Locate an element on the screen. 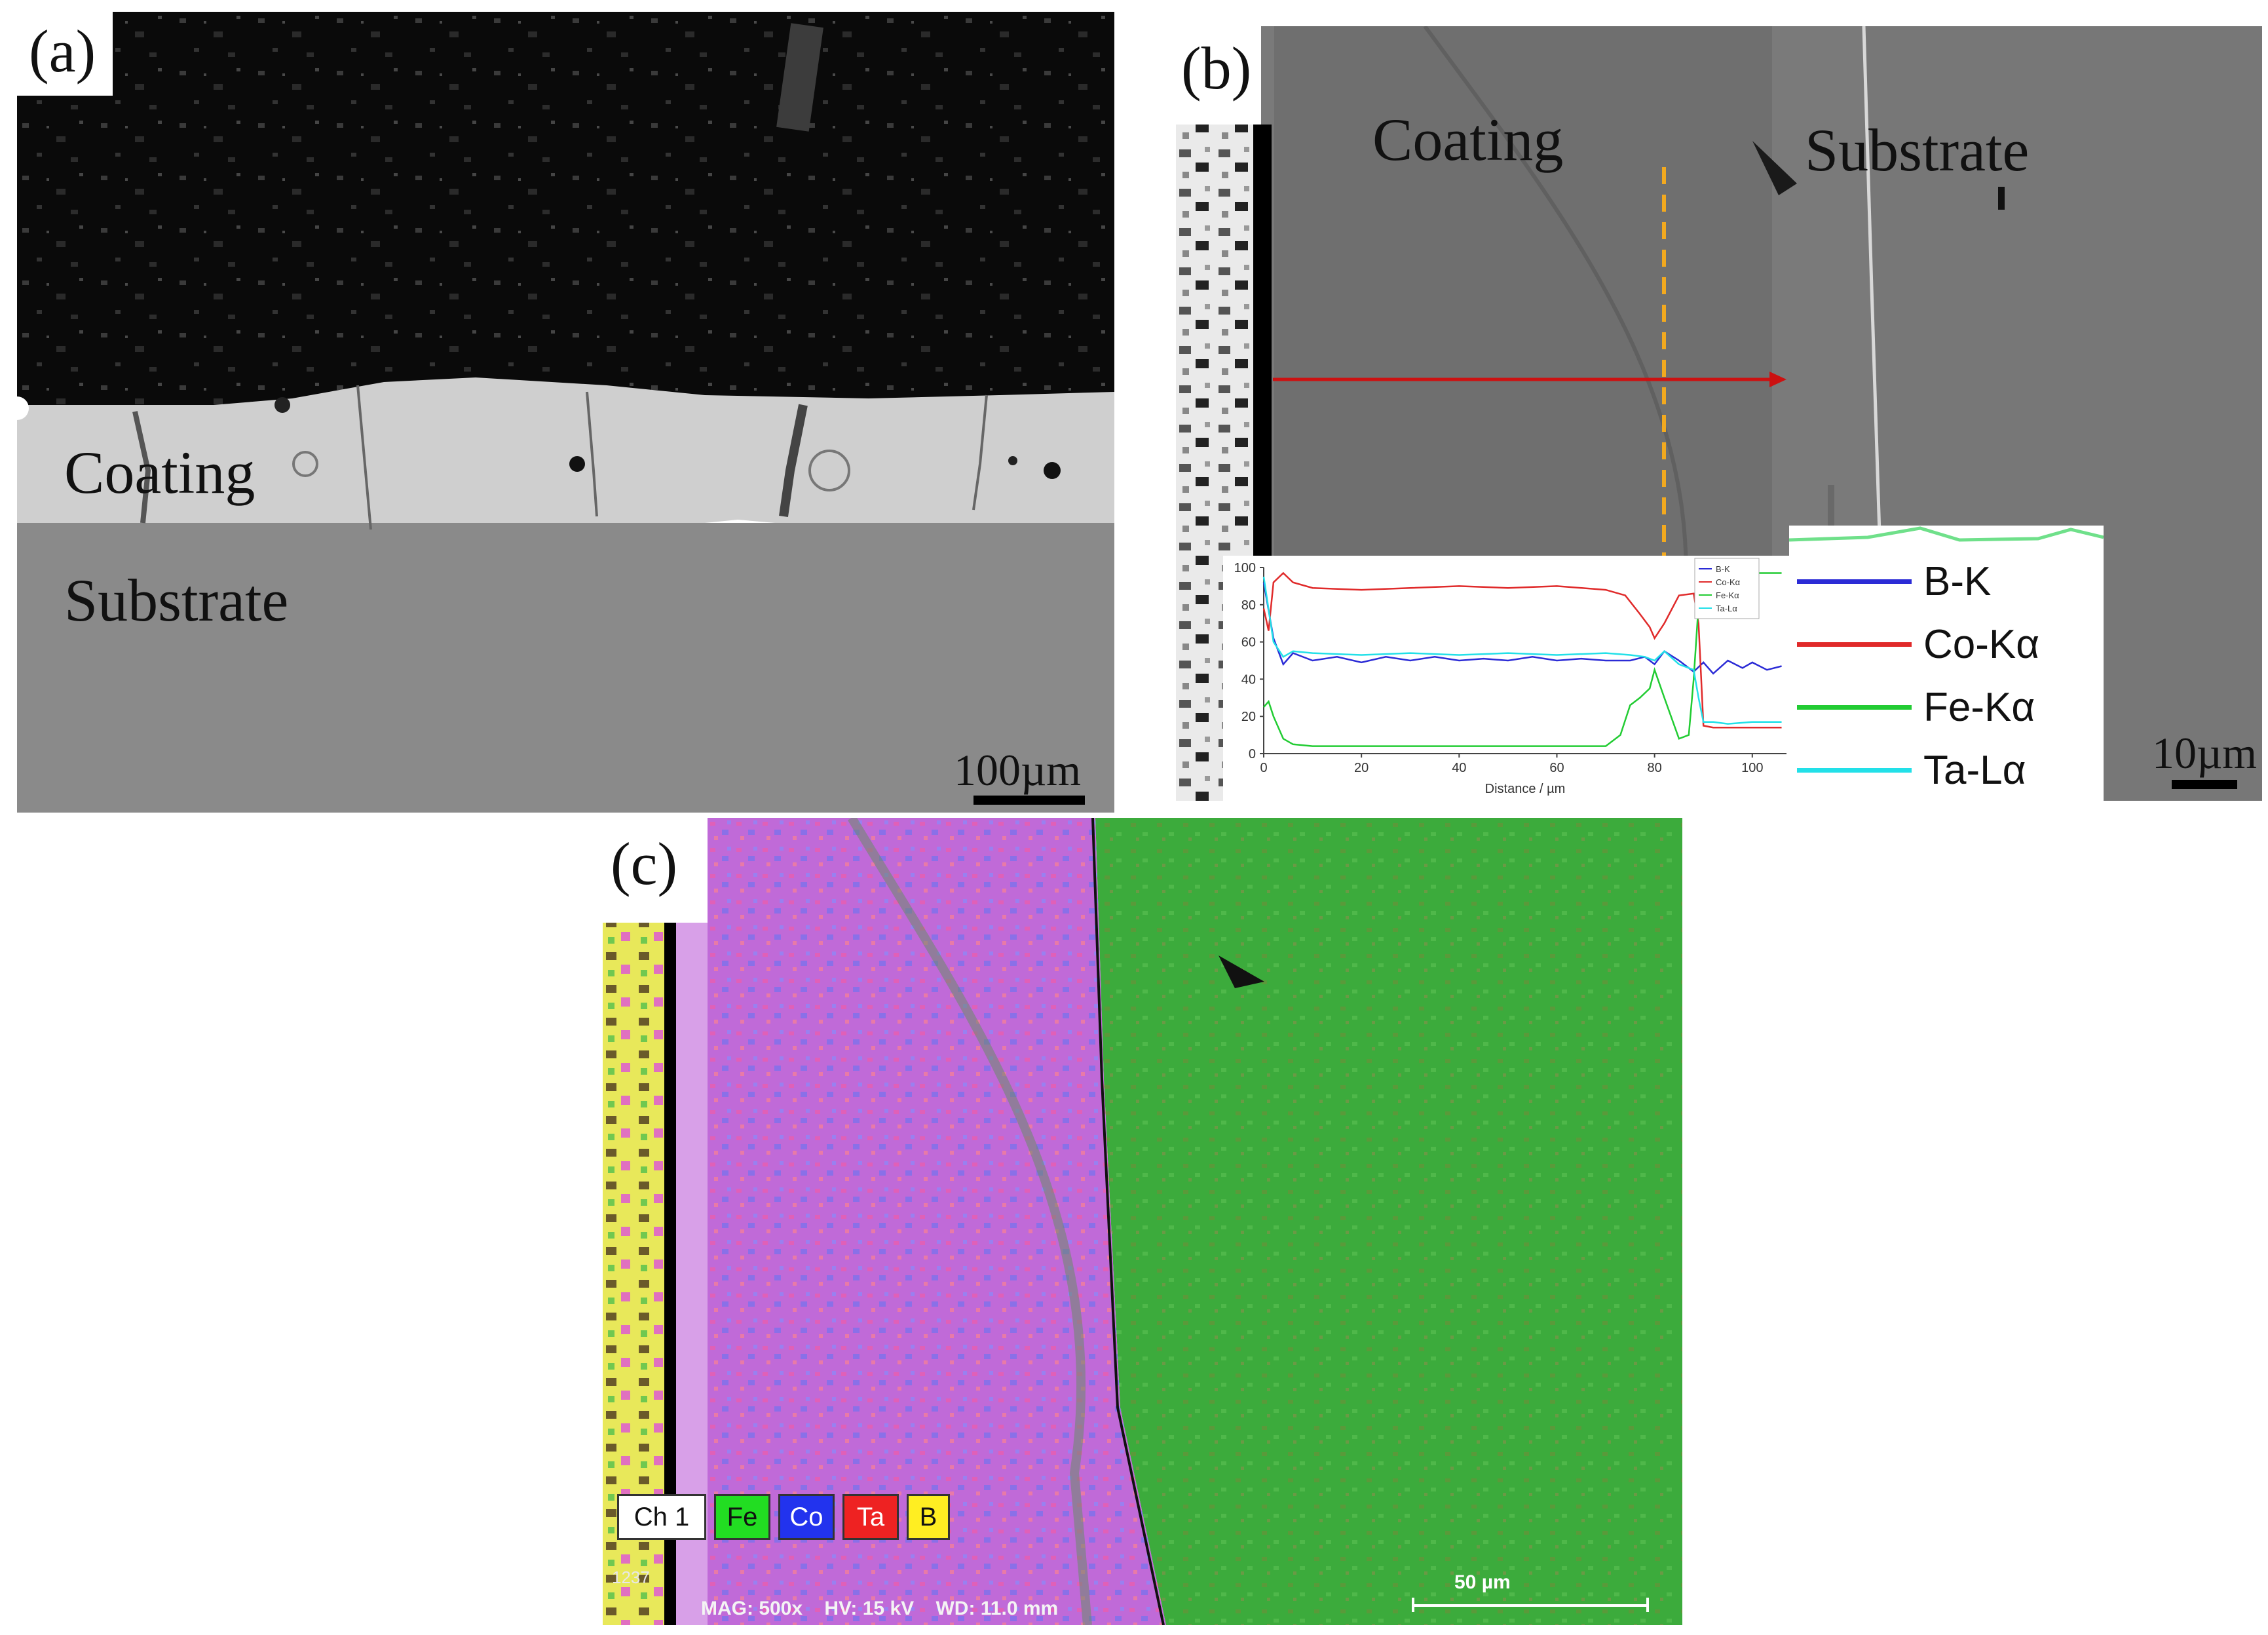  legend-entry-2: Fe-Kα is located at coordinates (1947, 707).